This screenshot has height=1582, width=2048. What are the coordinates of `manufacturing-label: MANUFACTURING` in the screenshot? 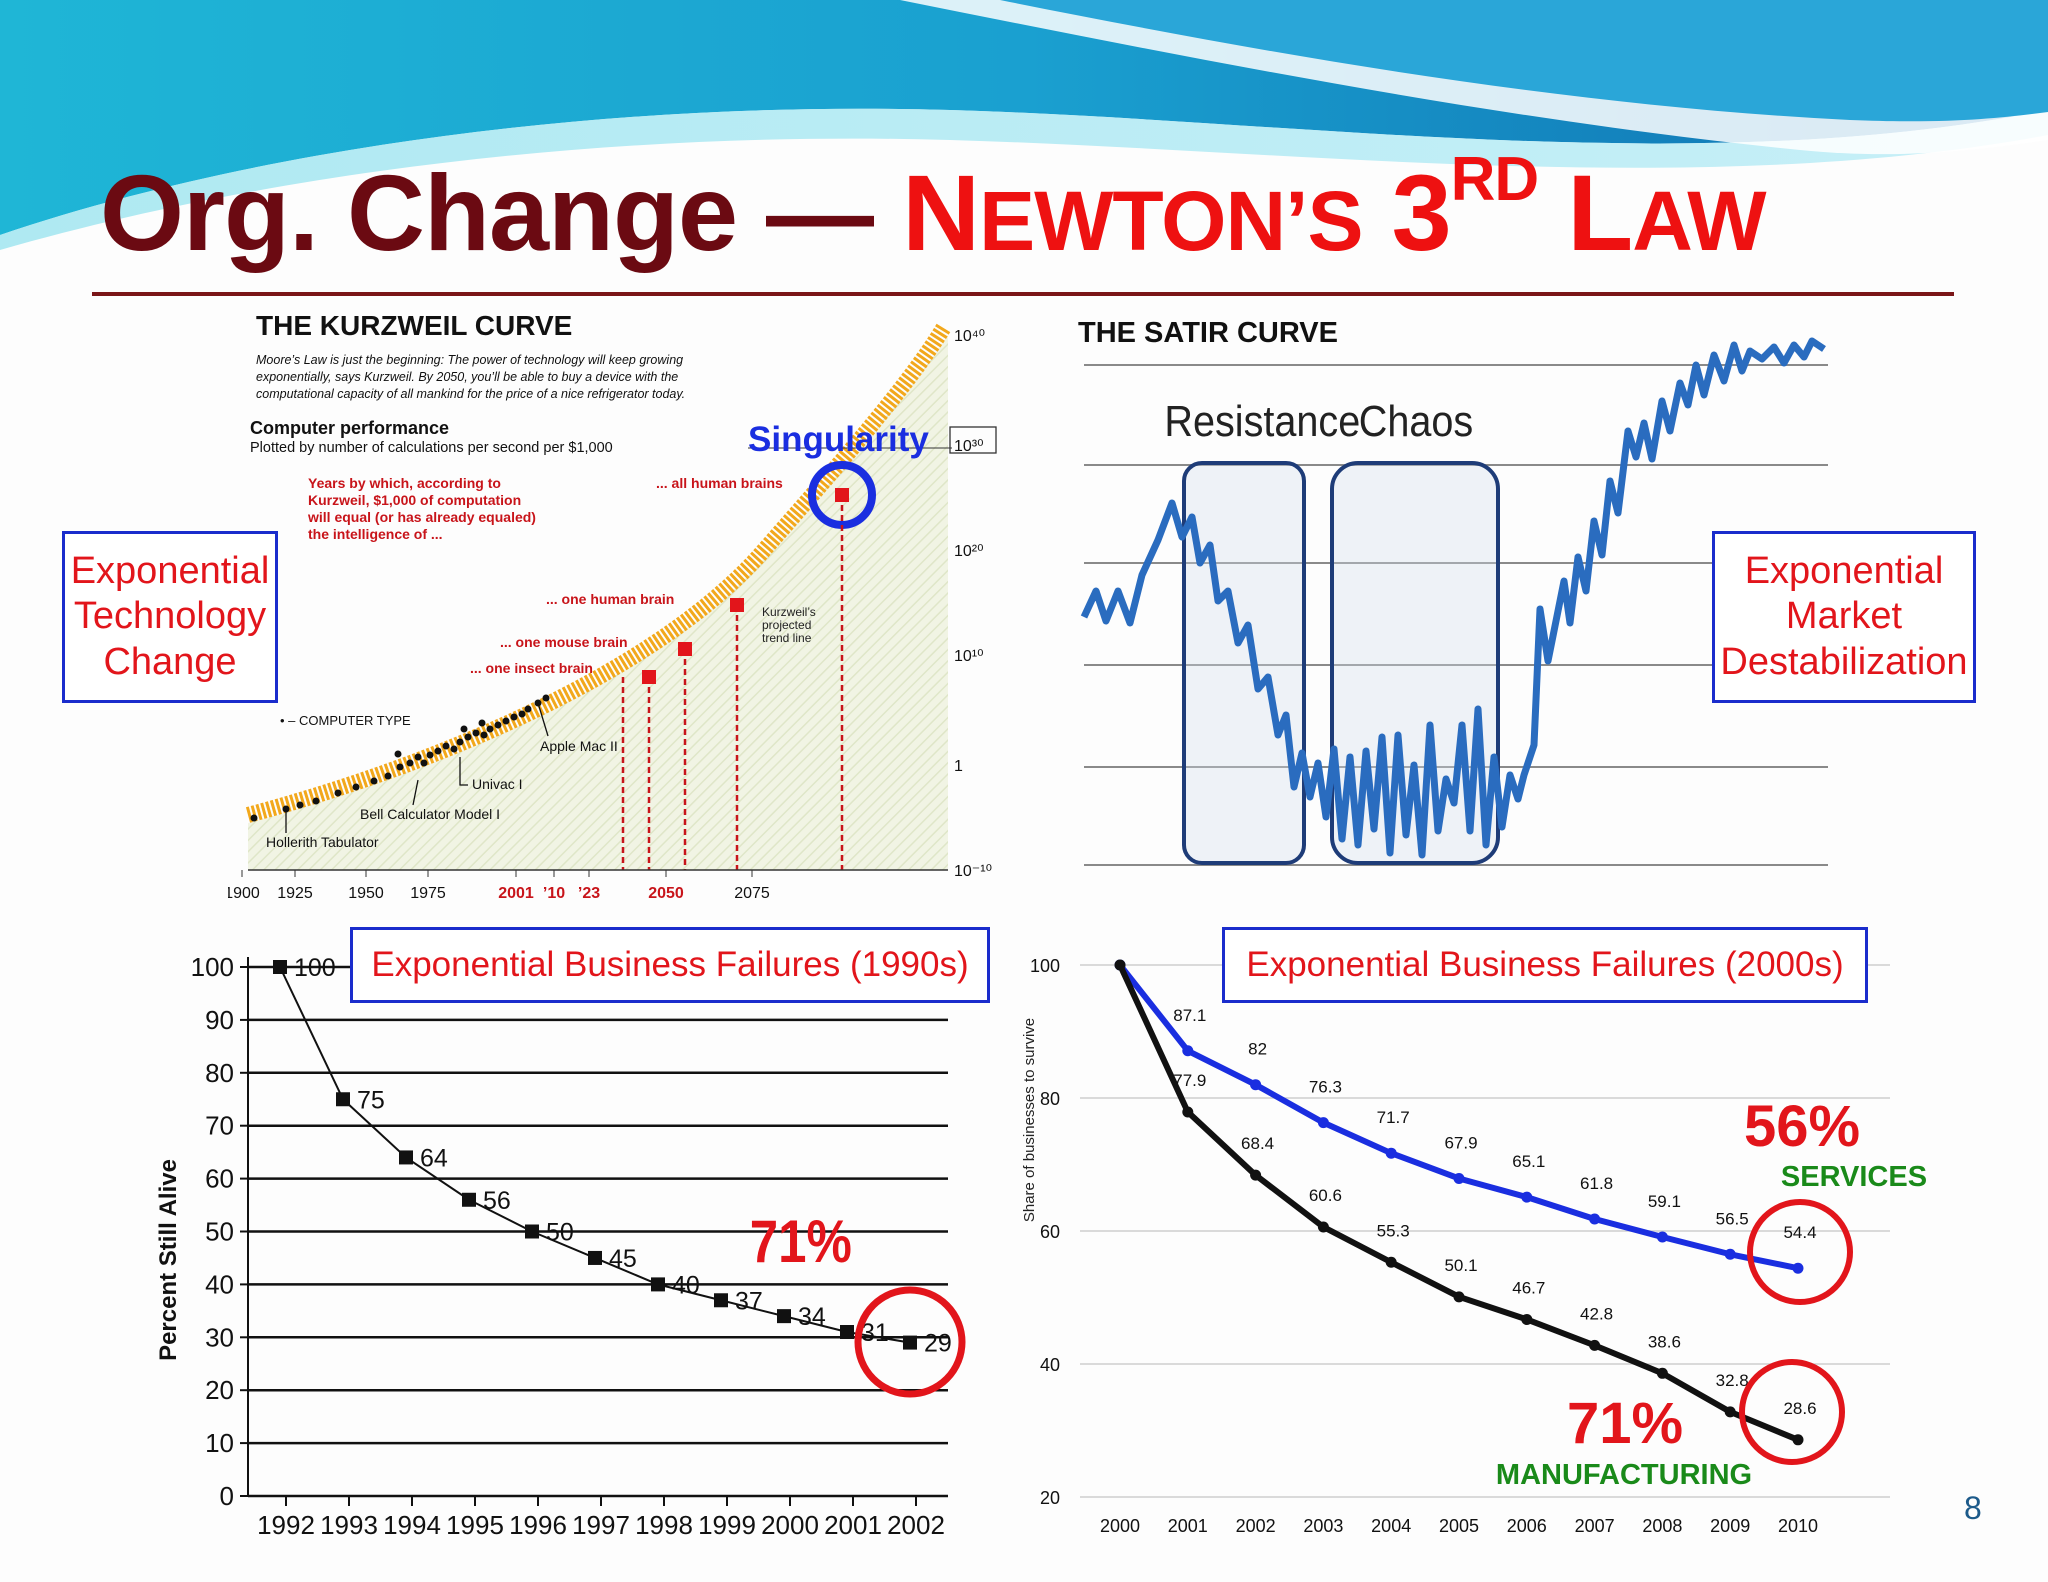 It's located at (1624, 1475).